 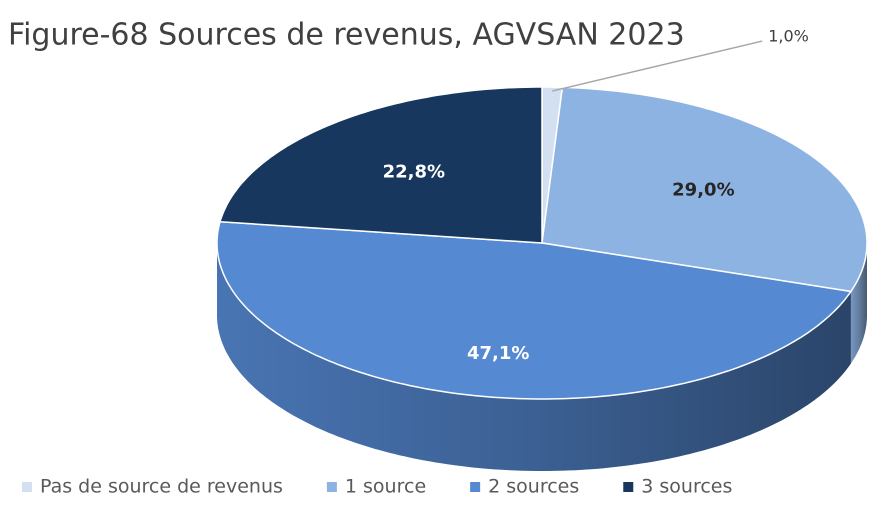 I want to click on legend-label: 1 source, so click(x=385, y=487).